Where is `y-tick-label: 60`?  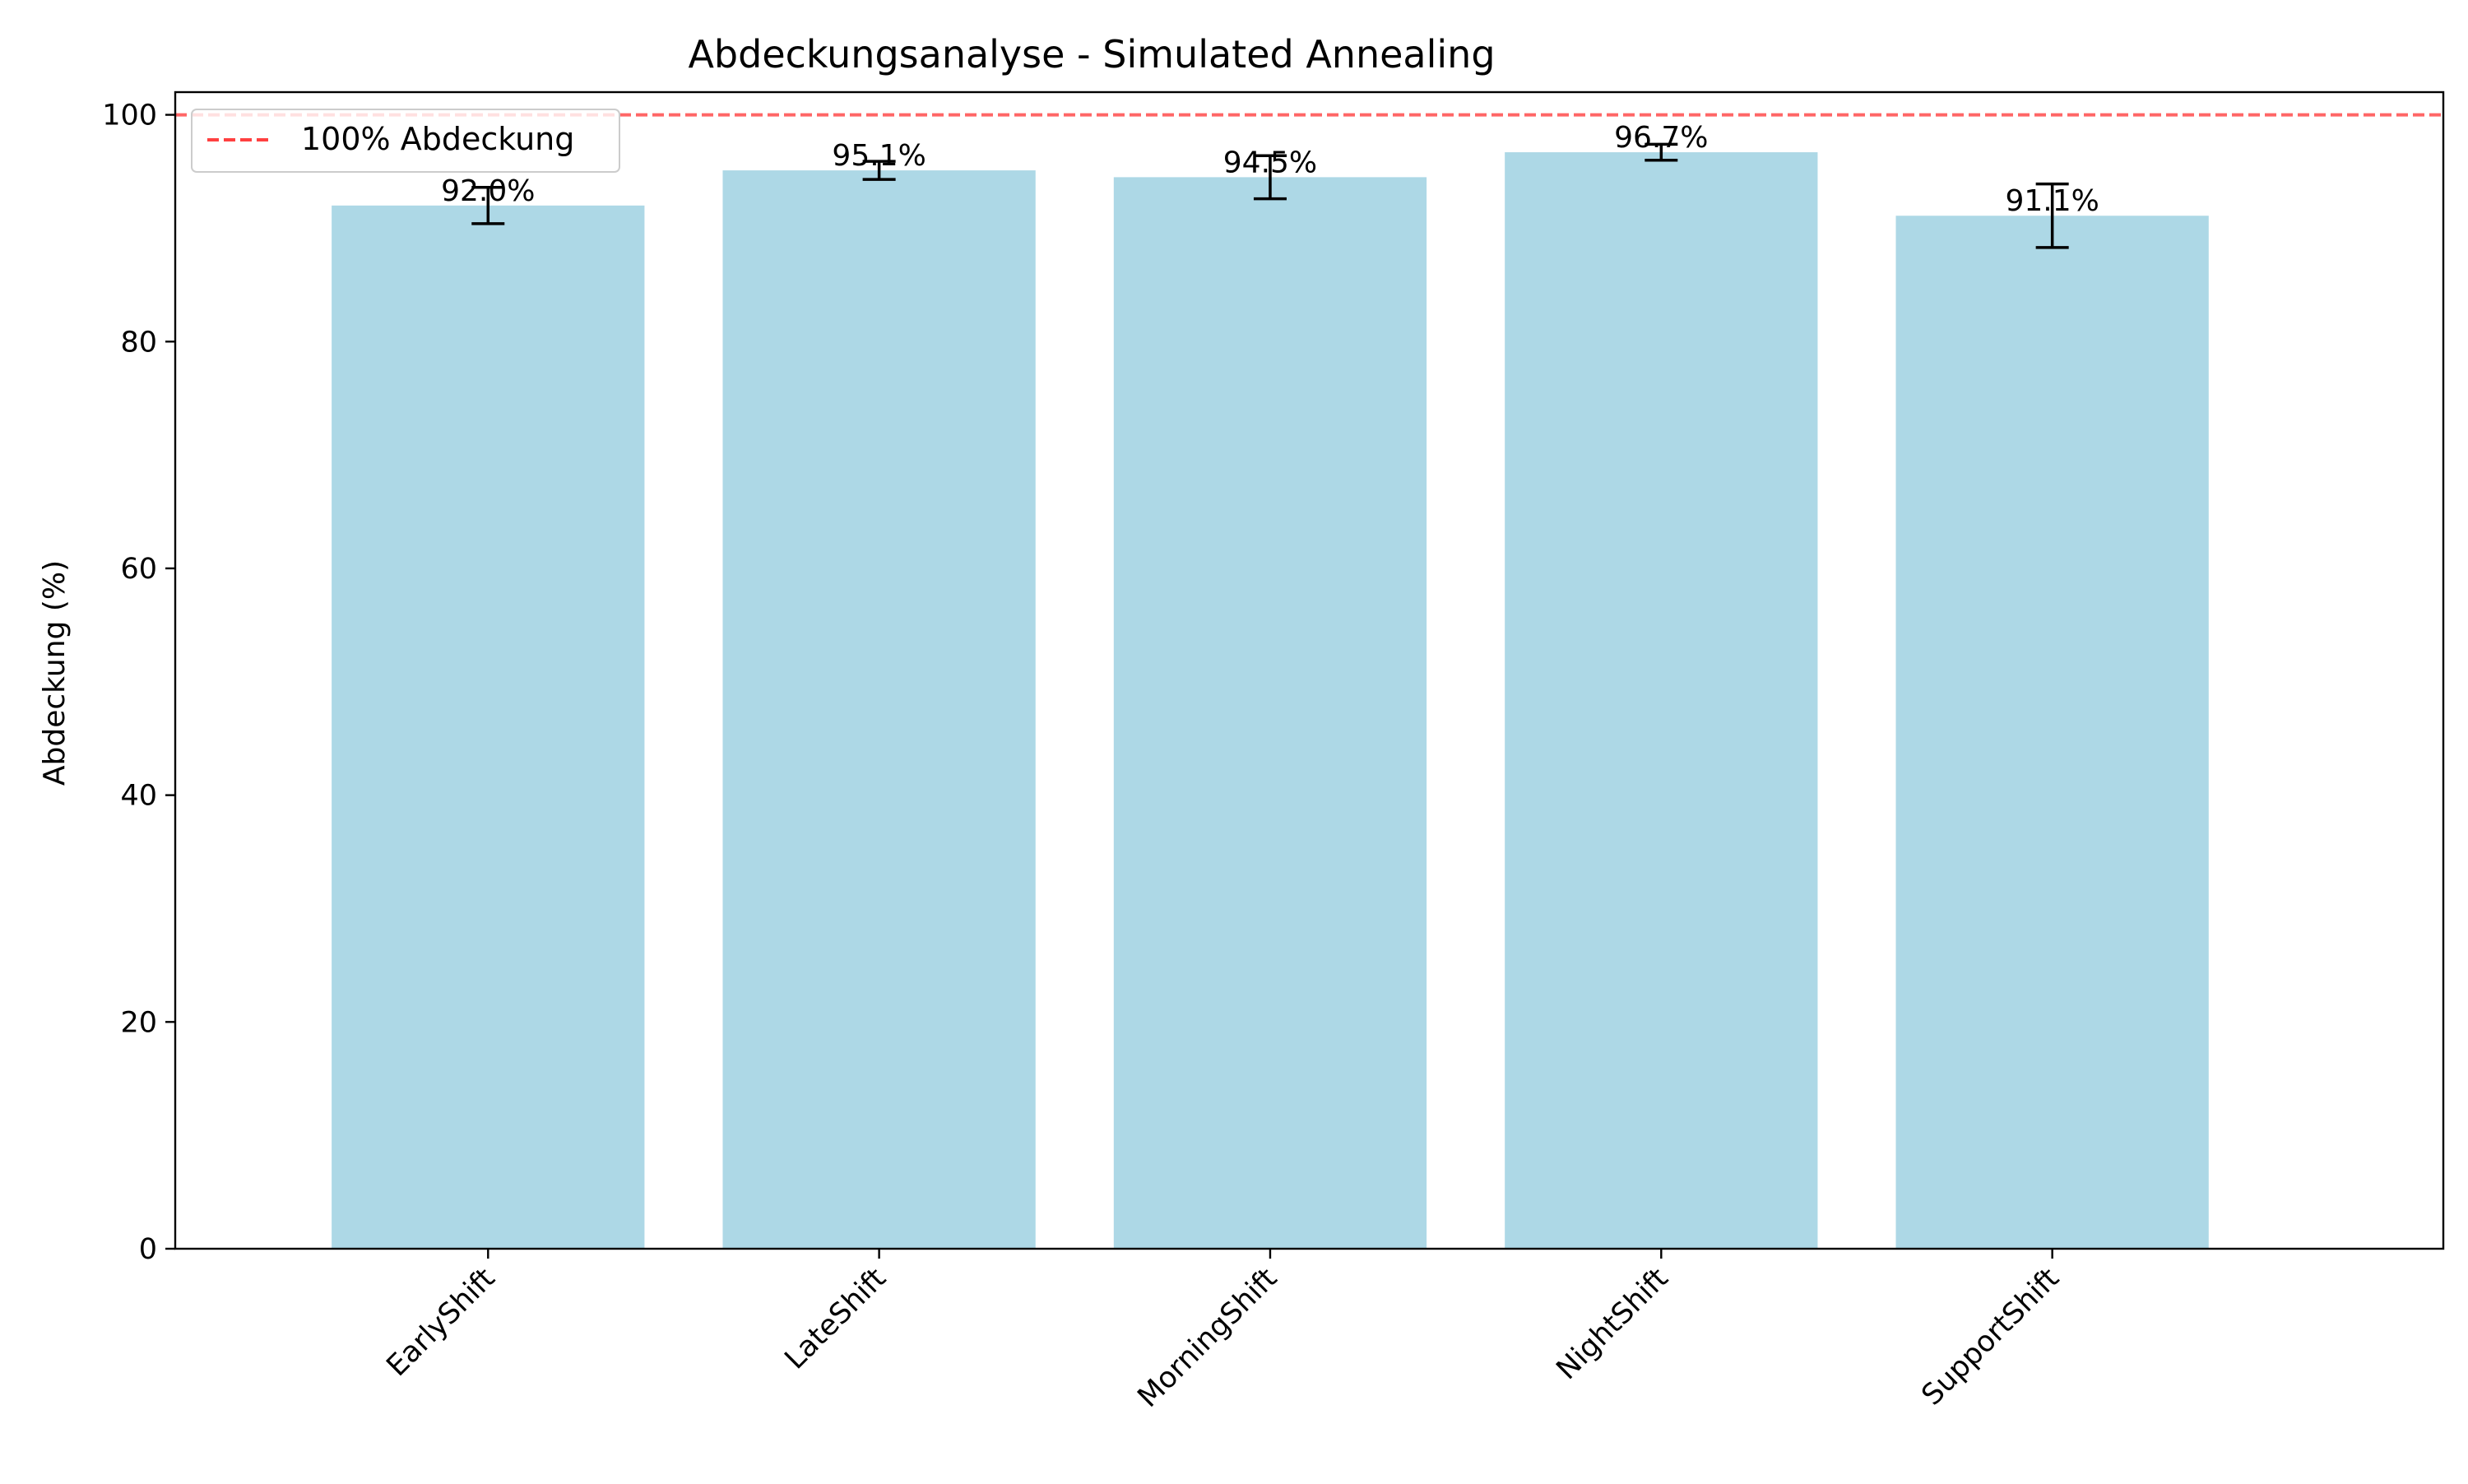
y-tick-label: 60 is located at coordinates (138, 569).